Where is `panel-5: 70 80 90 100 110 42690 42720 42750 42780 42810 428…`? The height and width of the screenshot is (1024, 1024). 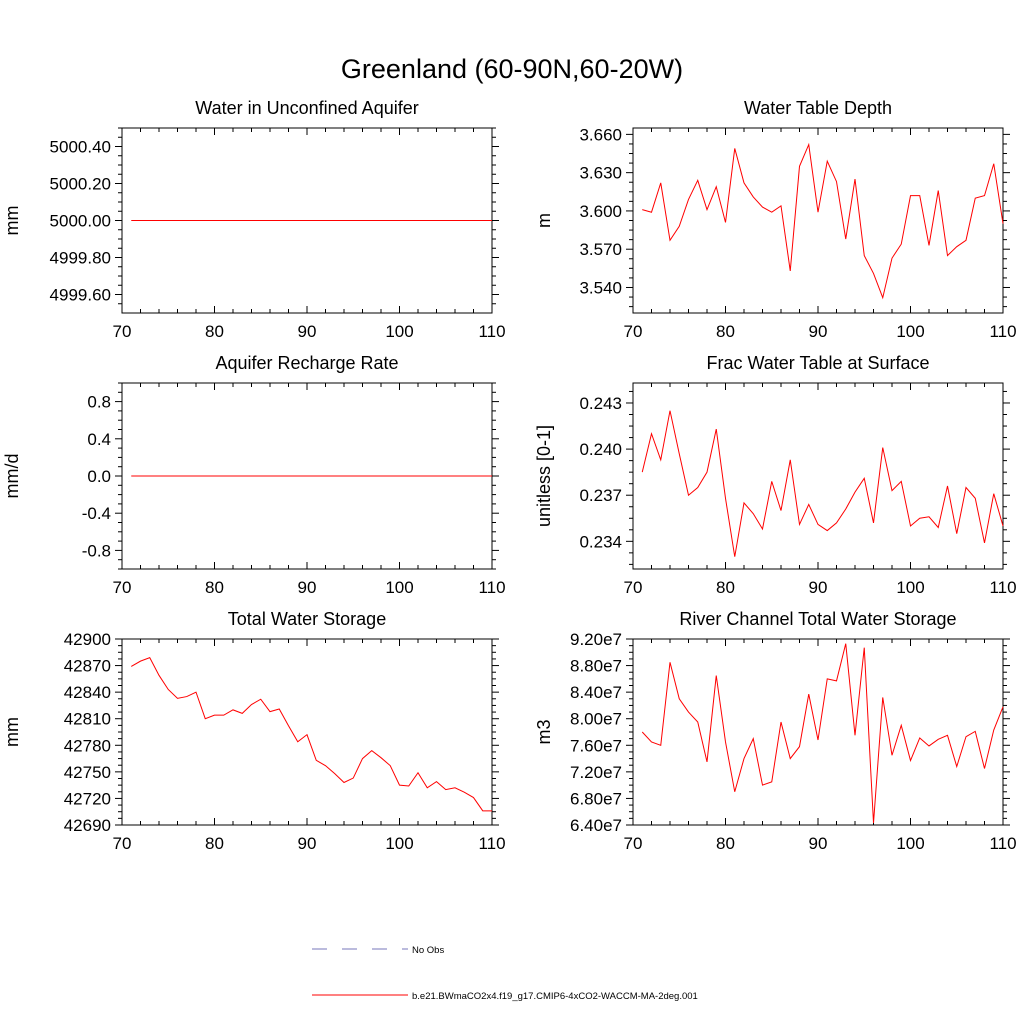 panel-5: 70 80 90 100 110 42690 42720 42750 42780 42810 428… is located at coordinates (254, 731).